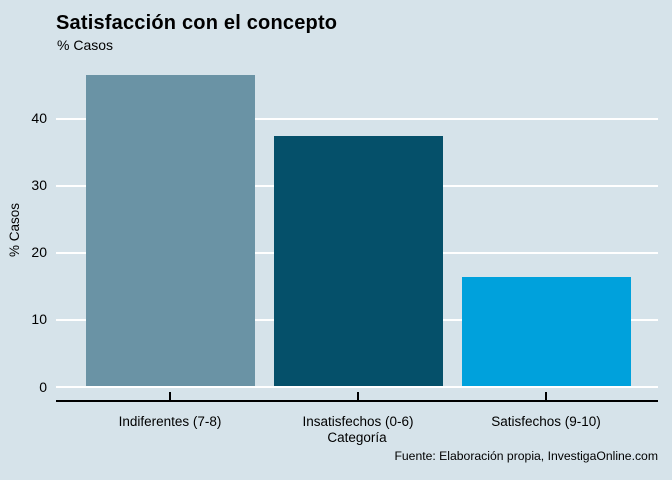 The image size is (672, 480). I want to click on y-tick-label-40: 40, so click(39, 118).